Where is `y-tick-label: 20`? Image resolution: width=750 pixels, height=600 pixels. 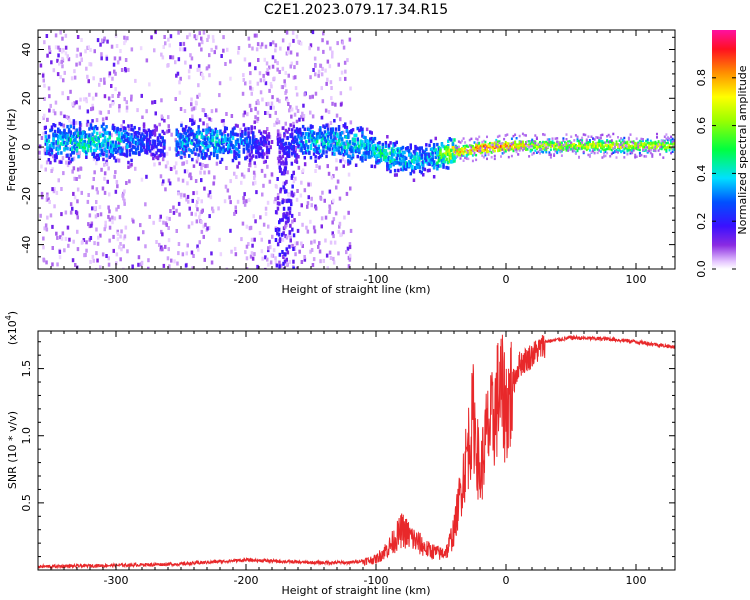
y-tick-label: 20 is located at coordinates (26, 98).